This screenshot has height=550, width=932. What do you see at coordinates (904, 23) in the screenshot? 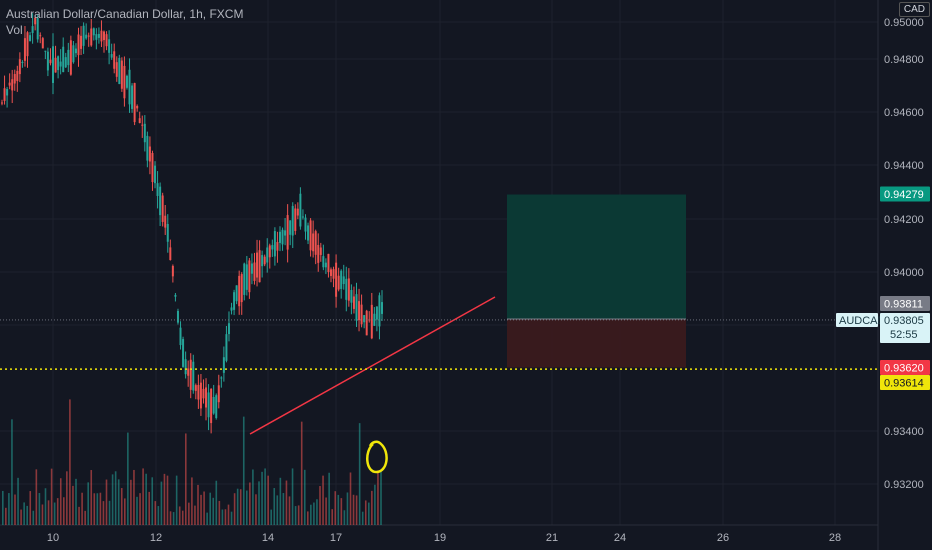
I see `y-tick-label: 0.95000` at bounding box center [904, 23].